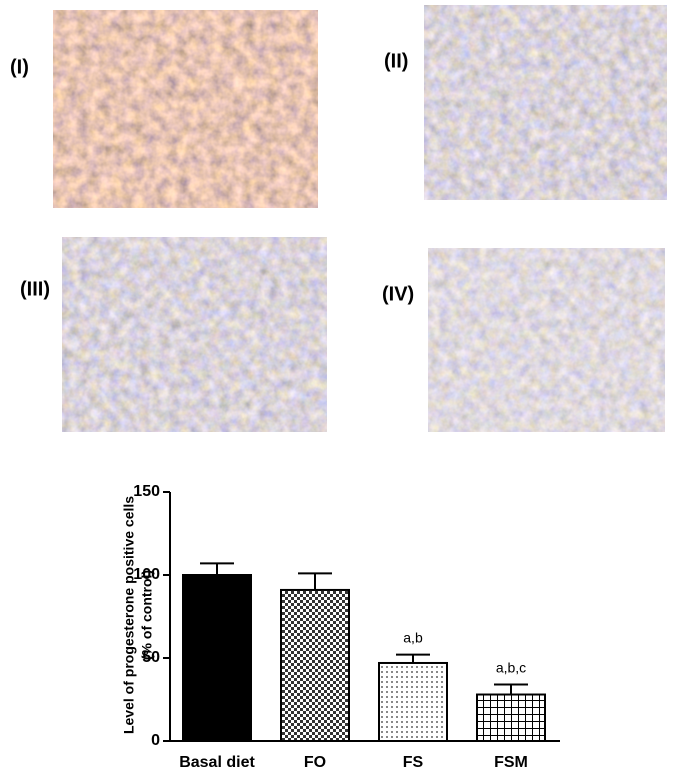 The height and width of the screenshot is (780, 685). What do you see at coordinates (413, 637) in the screenshot?
I see `annotation: a,b` at bounding box center [413, 637].